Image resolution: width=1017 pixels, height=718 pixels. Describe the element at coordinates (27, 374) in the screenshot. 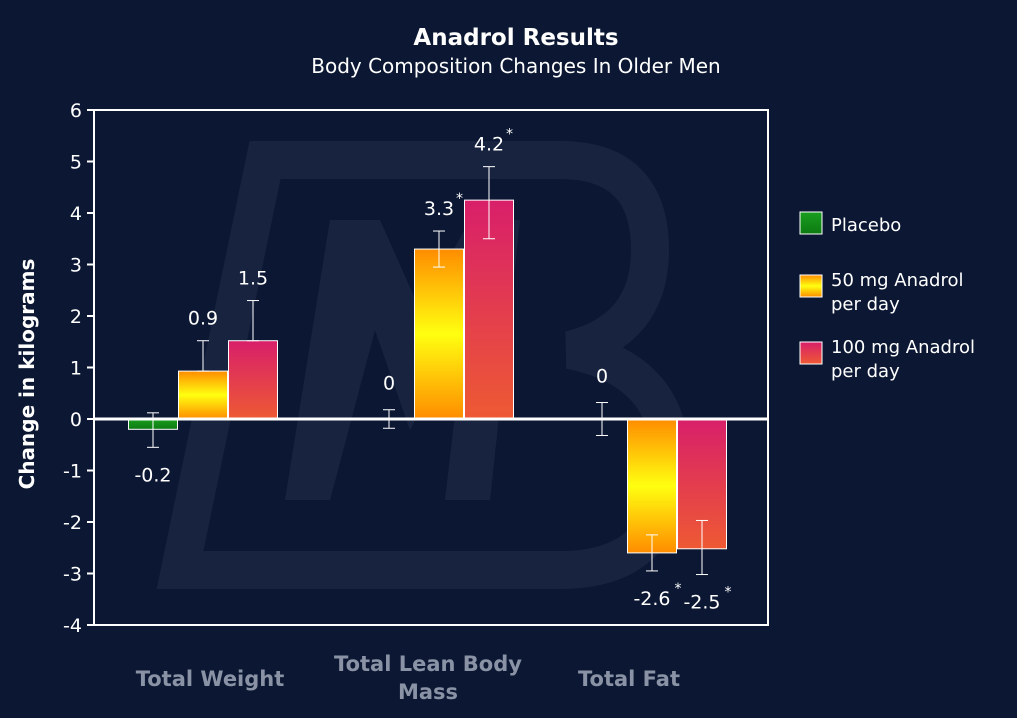

I see `y-axis-label: Change in kilograms` at that location.